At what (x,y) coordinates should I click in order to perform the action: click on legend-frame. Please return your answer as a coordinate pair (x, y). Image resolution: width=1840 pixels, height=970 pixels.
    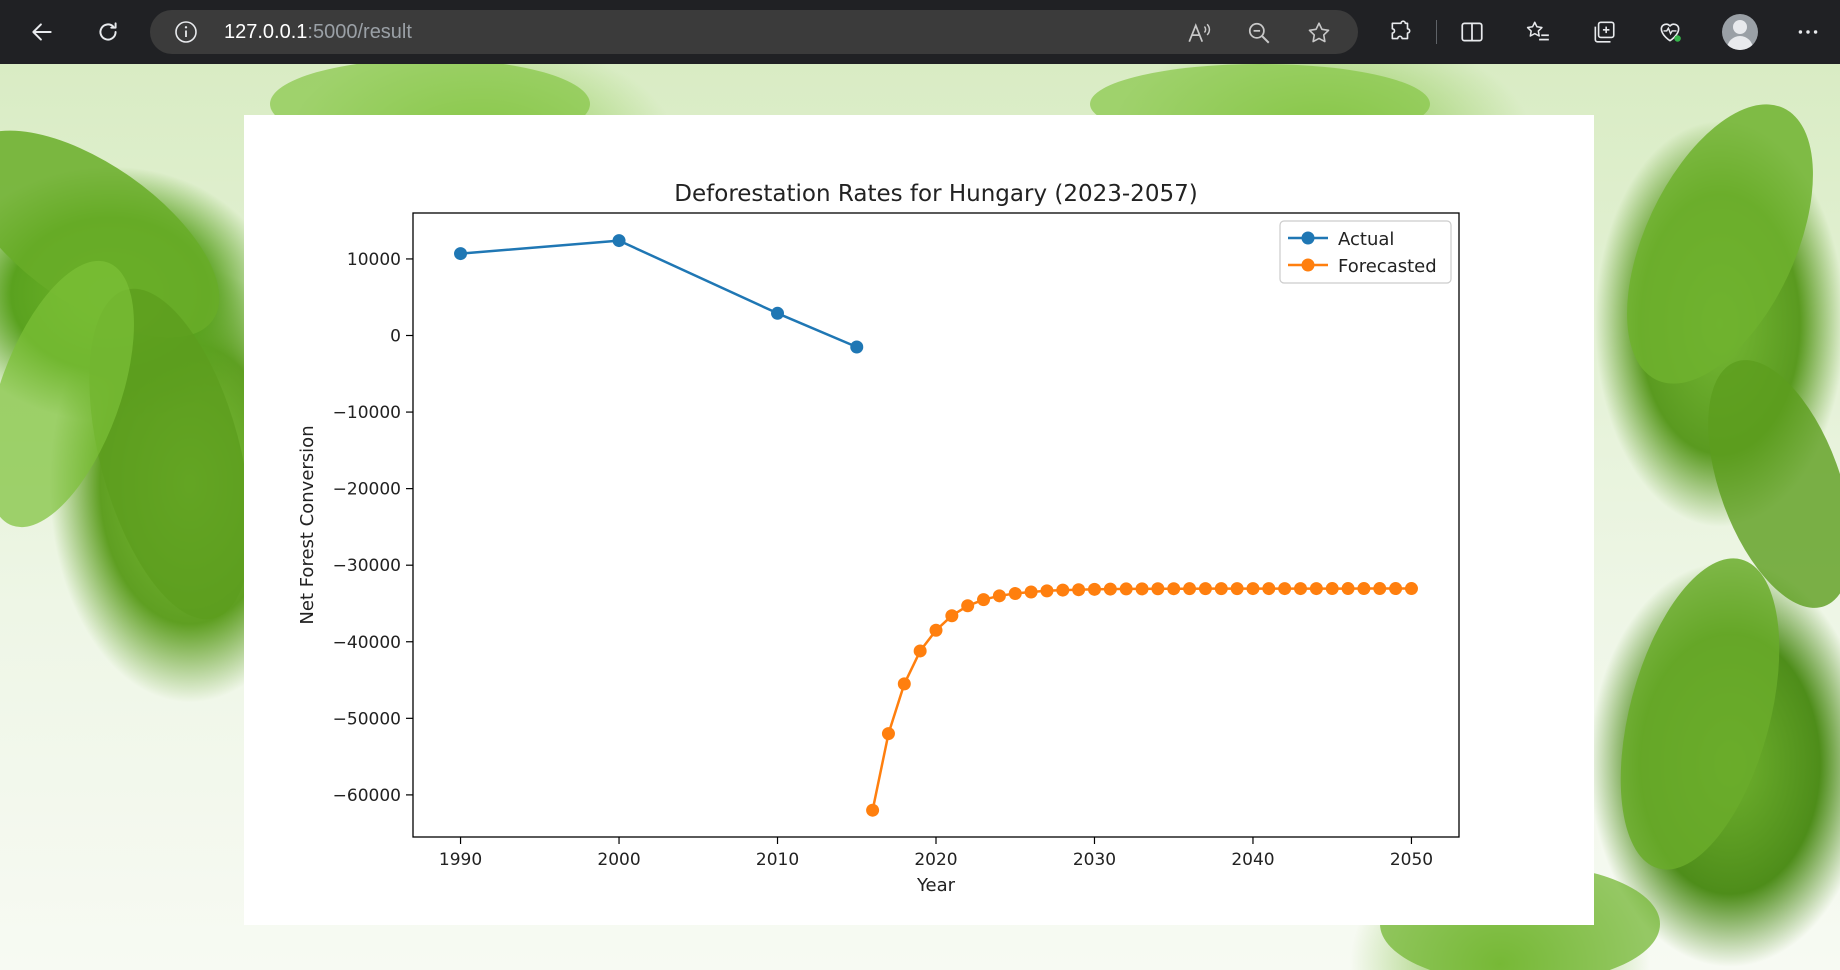
    Looking at the image, I should click on (1365, 252).